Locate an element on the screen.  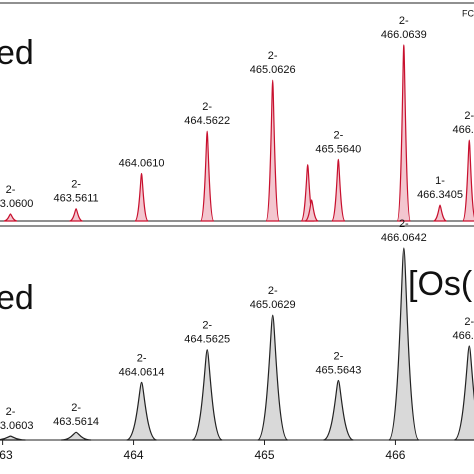
x-tick-label: 464 is located at coordinates (134, 455).